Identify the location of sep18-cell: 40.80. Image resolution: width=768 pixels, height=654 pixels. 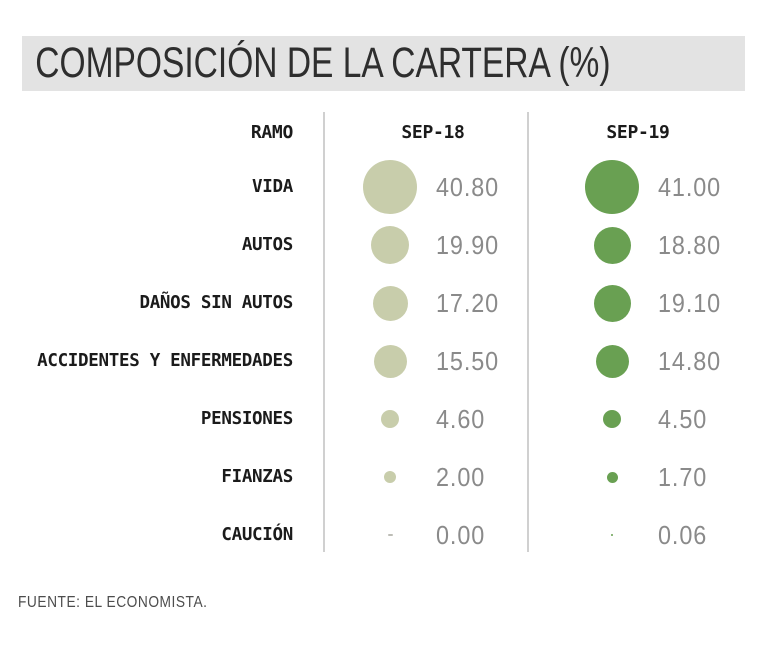
(418, 187).